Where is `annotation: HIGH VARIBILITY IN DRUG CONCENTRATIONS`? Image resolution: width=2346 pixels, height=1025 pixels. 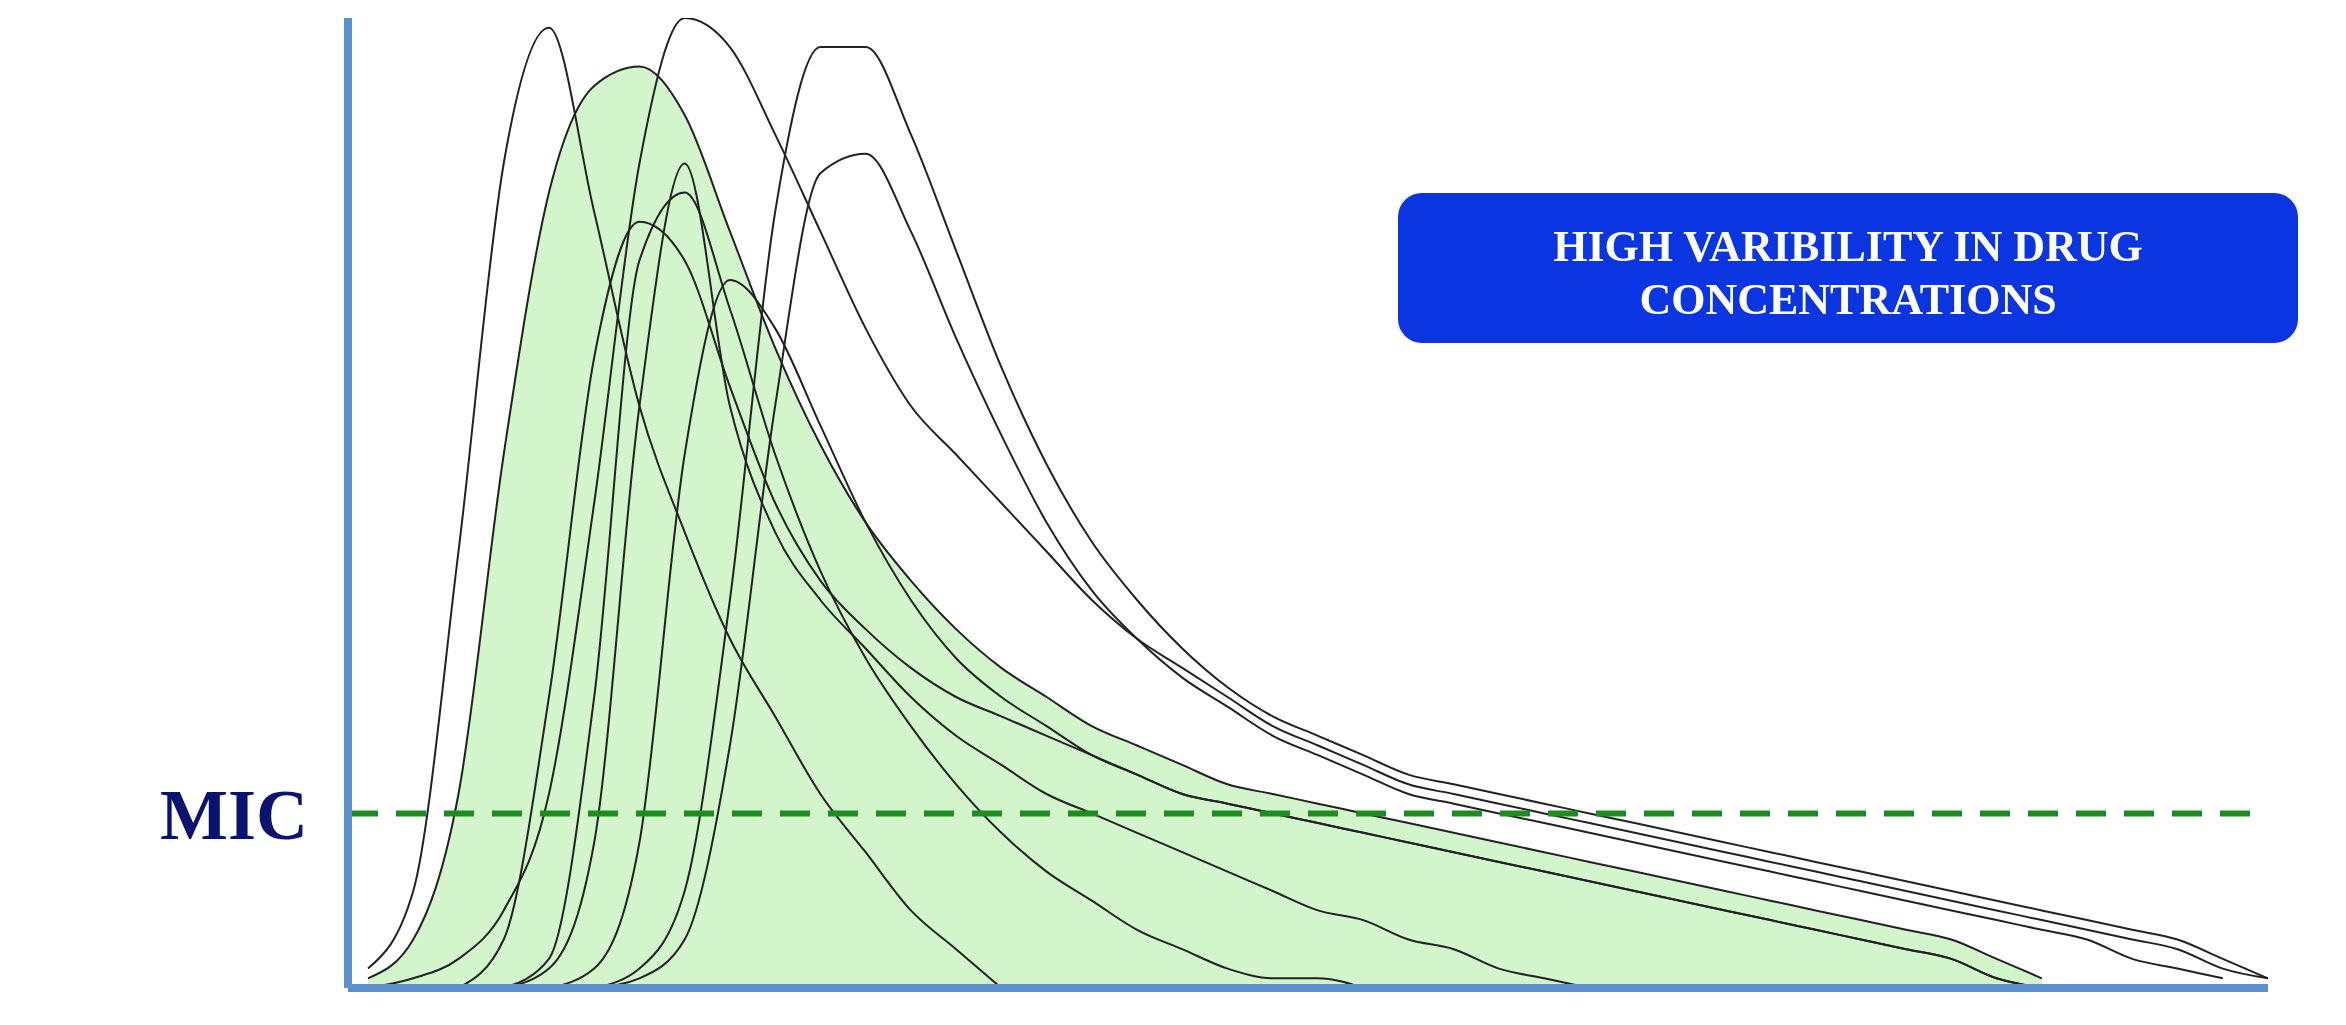
annotation: HIGH VARIBILITY IN DRUG CONCENTRATIONS is located at coordinates (1848, 273).